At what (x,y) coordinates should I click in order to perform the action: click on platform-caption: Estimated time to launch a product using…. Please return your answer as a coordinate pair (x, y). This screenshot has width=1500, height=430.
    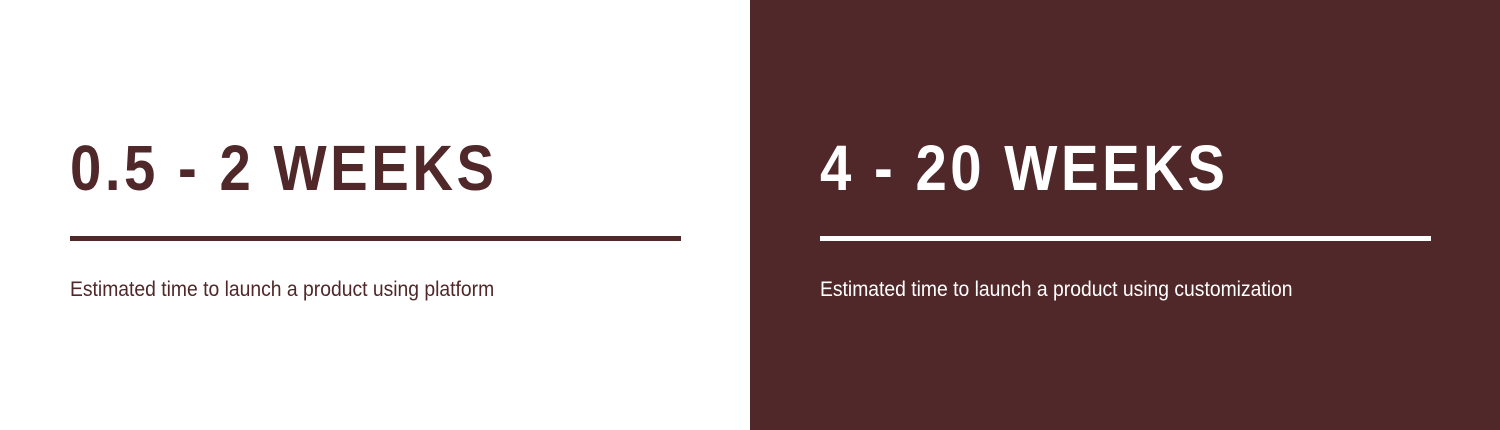
    Looking at the image, I should click on (282, 289).